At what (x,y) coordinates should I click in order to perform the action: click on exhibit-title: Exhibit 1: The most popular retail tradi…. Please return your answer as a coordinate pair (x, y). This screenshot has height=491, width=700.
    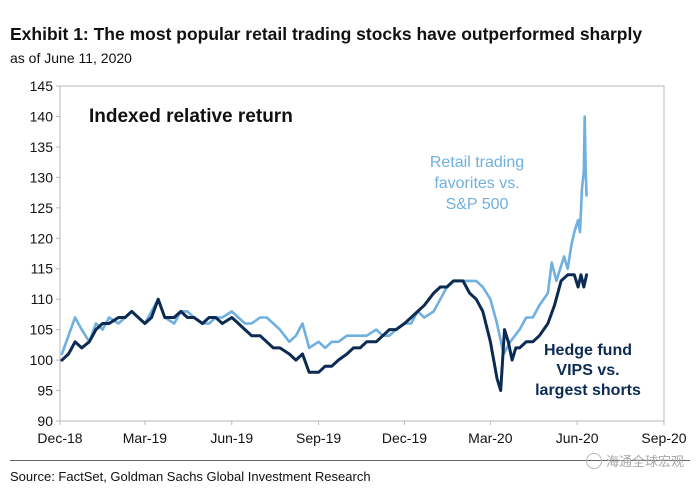
    Looking at the image, I should click on (326, 34).